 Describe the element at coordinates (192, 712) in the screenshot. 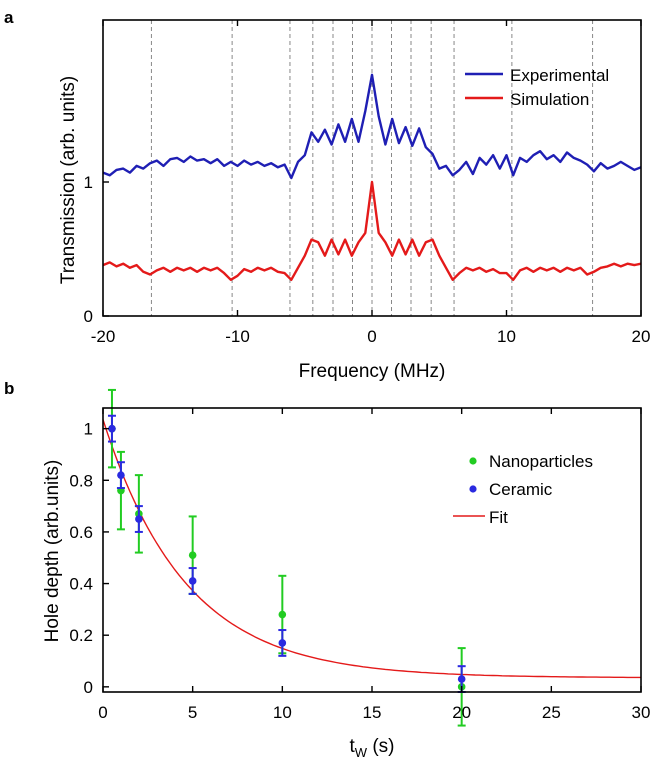

I see `x-tick-label: 5` at that location.